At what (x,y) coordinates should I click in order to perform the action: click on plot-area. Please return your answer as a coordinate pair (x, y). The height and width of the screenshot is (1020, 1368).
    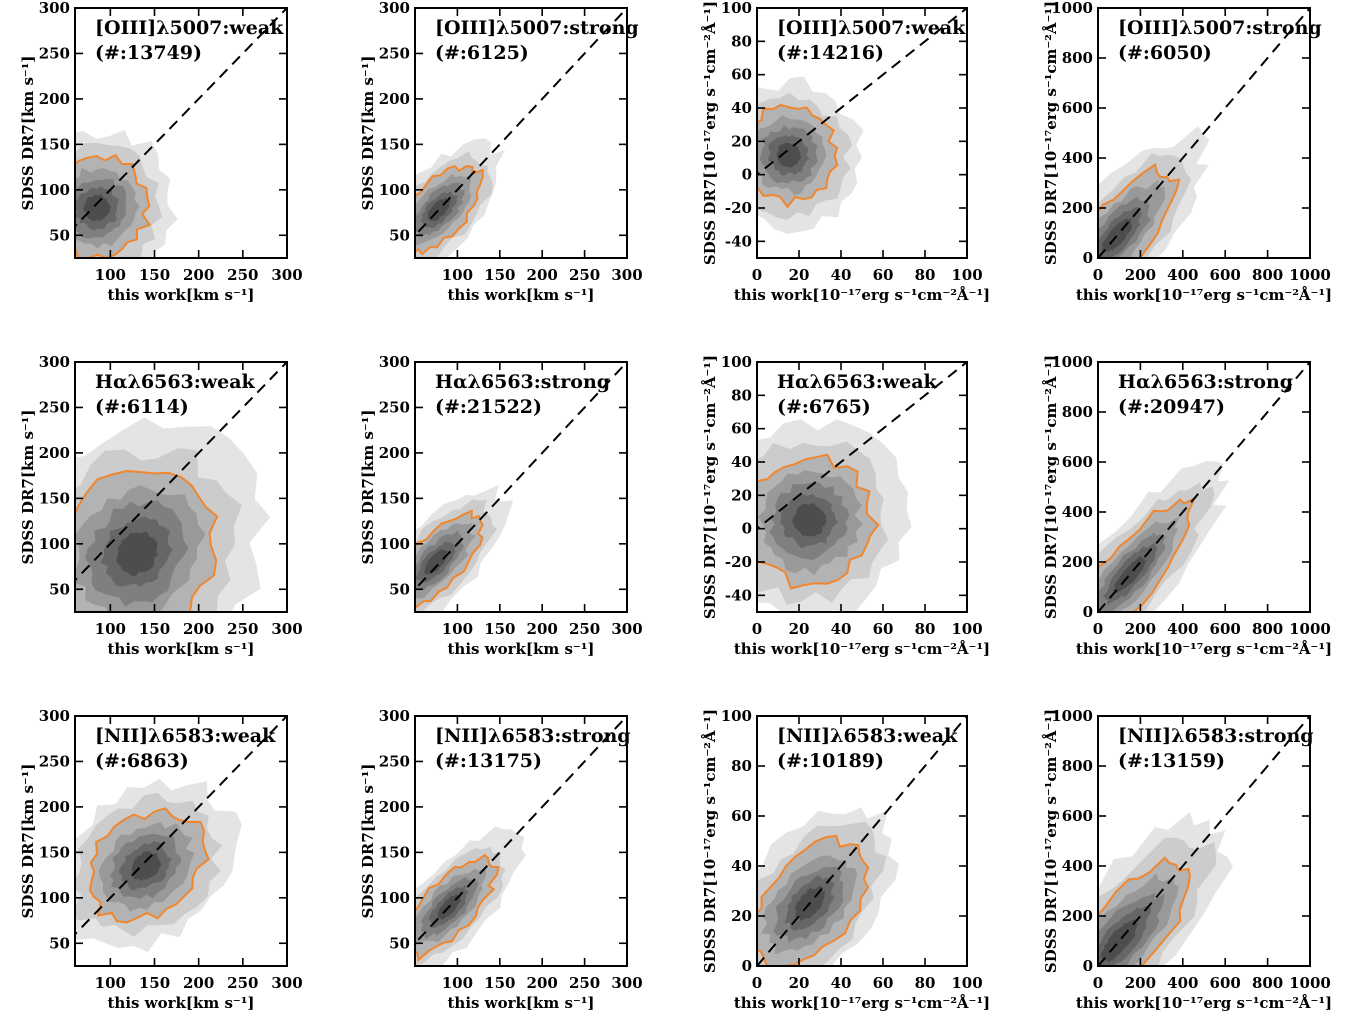
    Looking at the image, I should click on (862, 841).